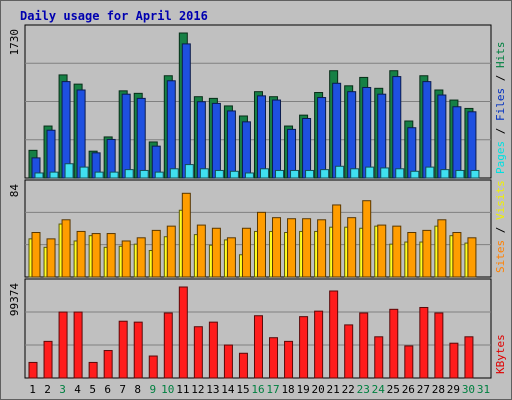 This screenshot has width=512, height=400. Describe the element at coordinates (348, 389) in the screenshot. I see `x-tick-label: 22` at that location.